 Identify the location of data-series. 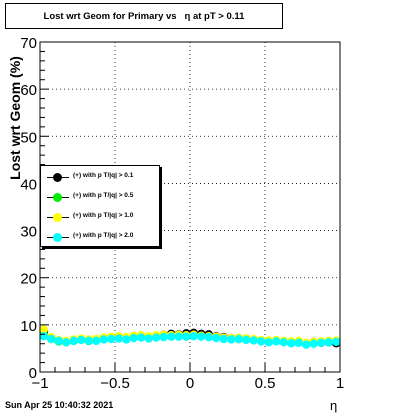
(190, 337).